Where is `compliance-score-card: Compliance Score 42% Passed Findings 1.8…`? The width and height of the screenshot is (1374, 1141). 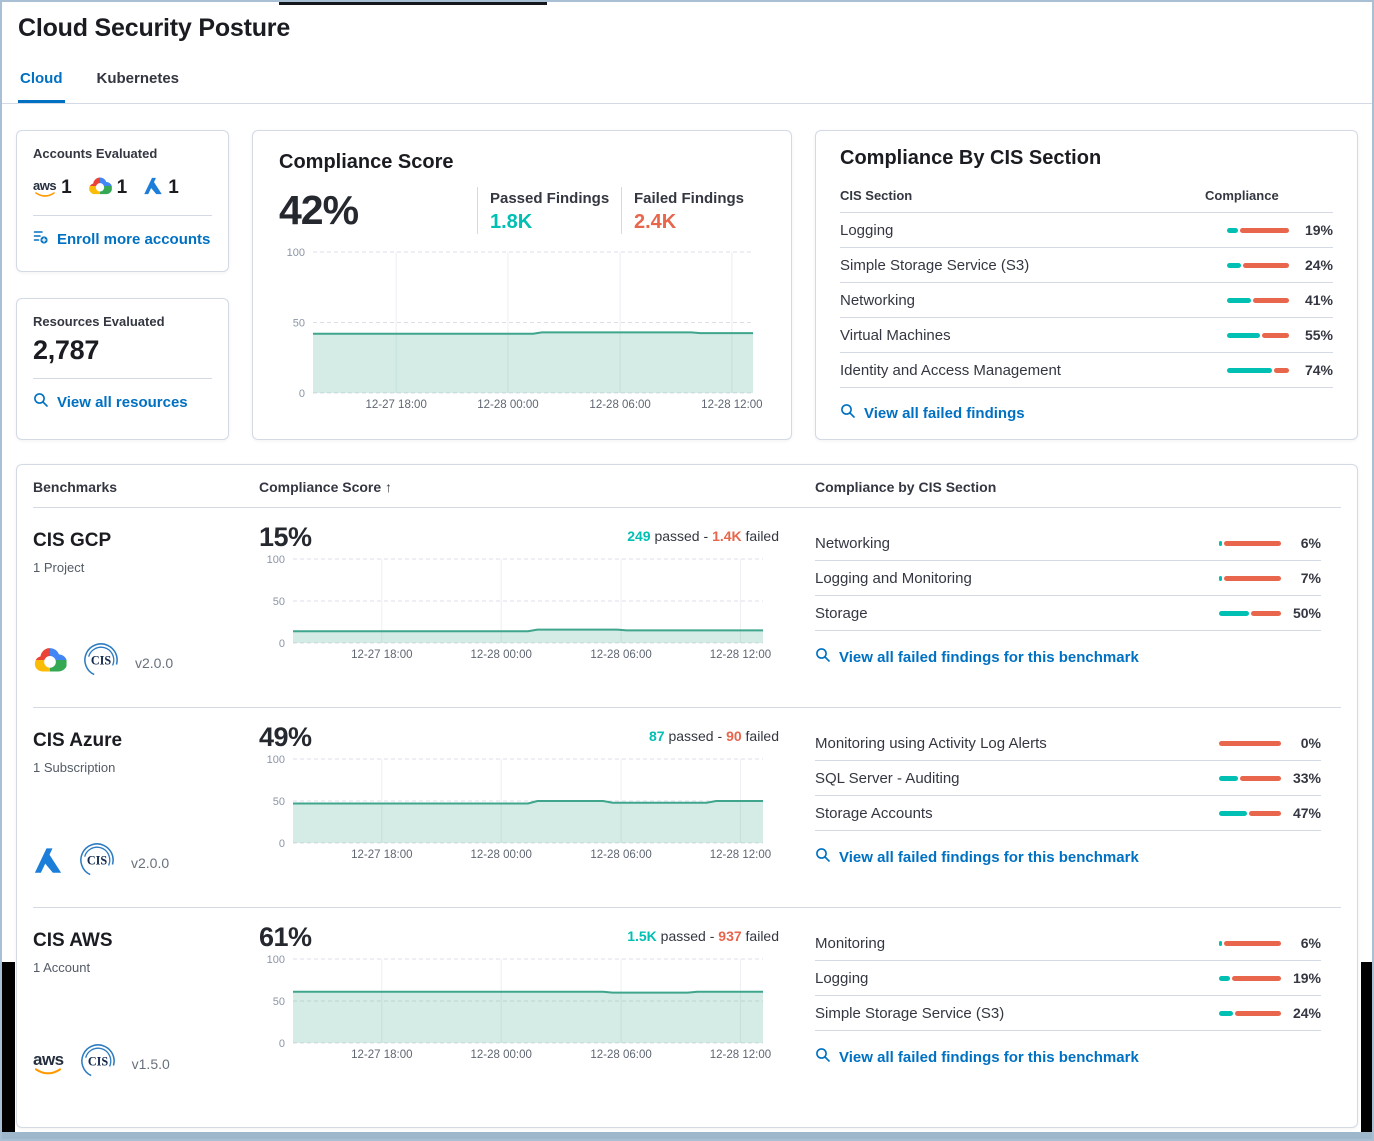 compliance-score-card: Compliance Score 42% Passed Findings 1.8… is located at coordinates (522, 285).